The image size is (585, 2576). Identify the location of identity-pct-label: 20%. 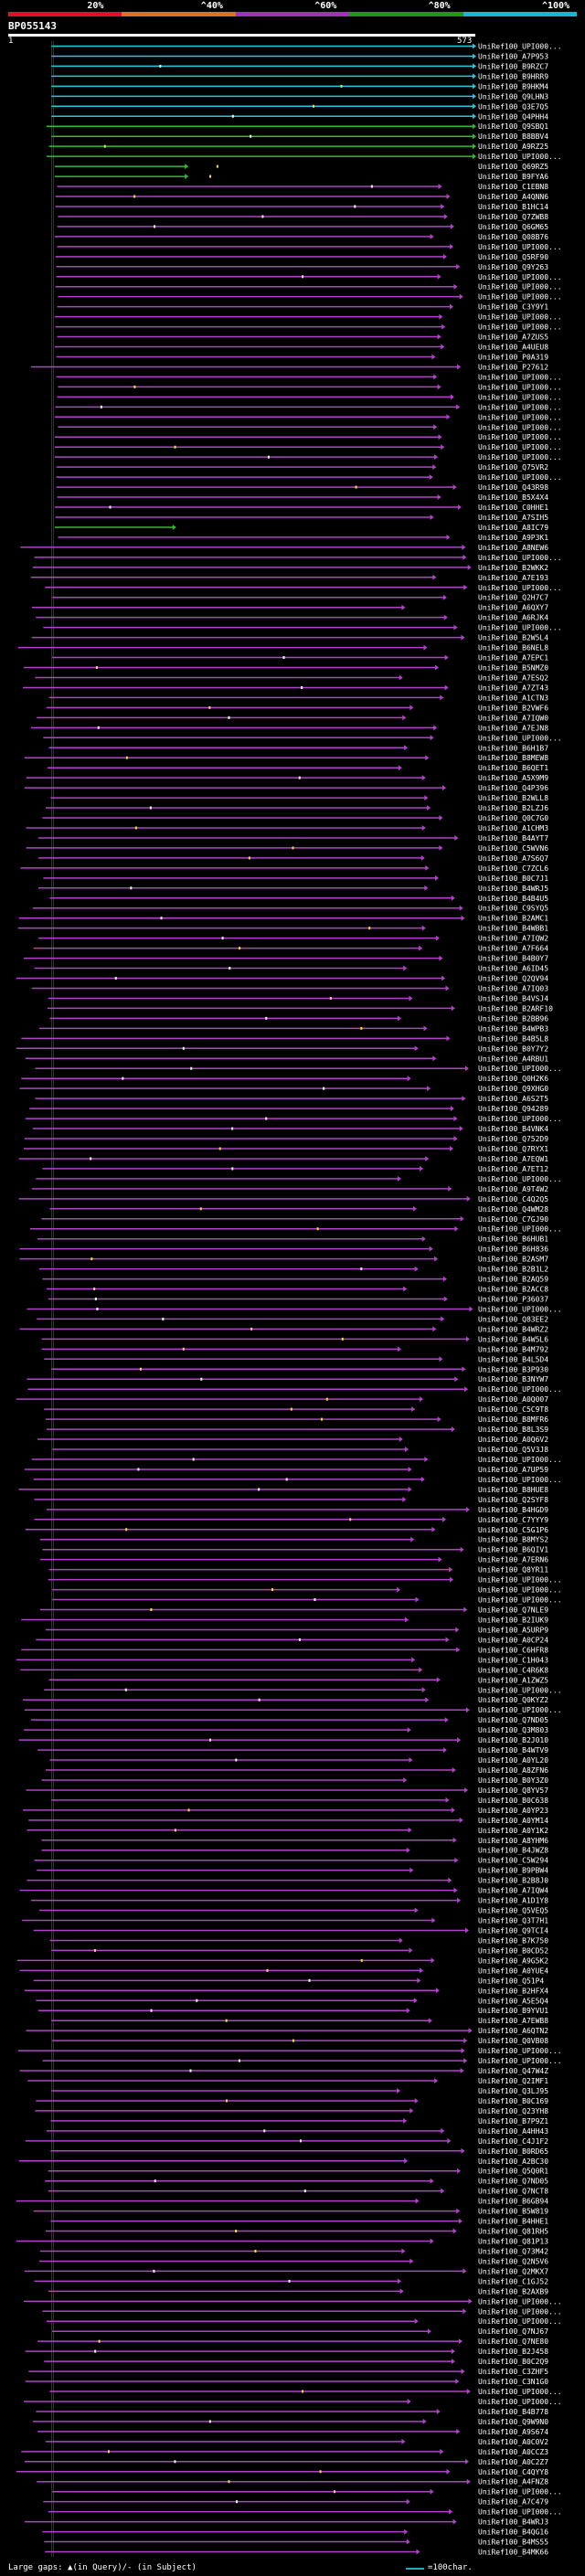
(96, 6).